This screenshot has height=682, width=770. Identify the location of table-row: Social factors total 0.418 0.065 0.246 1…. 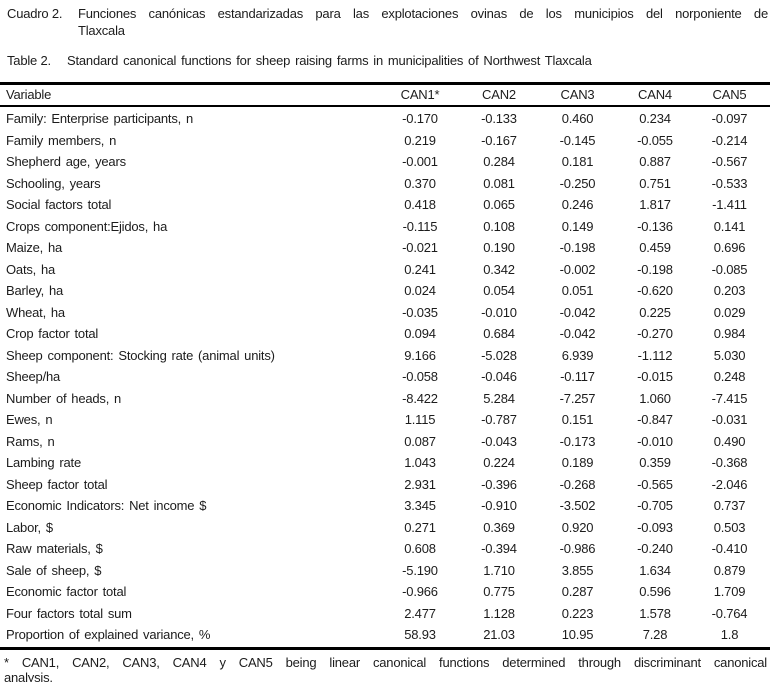
(383, 205).